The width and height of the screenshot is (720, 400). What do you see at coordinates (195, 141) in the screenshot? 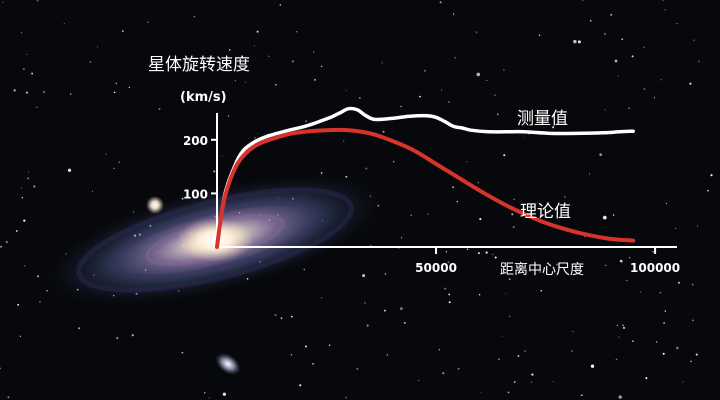
I see `y-tick-label: 200` at bounding box center [195, 141].